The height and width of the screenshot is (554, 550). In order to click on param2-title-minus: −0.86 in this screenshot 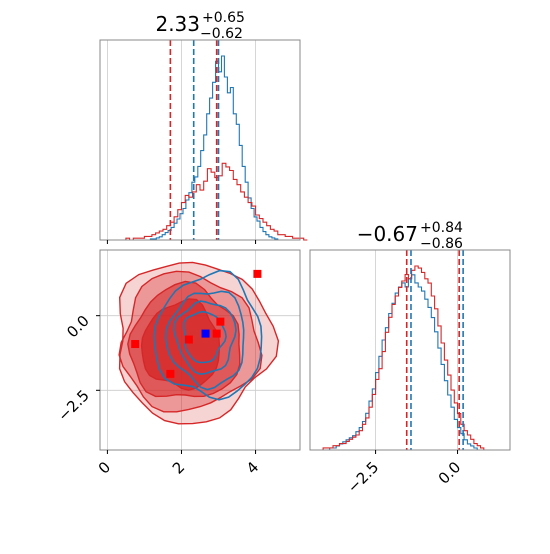, I will do `click(441, 244)`.